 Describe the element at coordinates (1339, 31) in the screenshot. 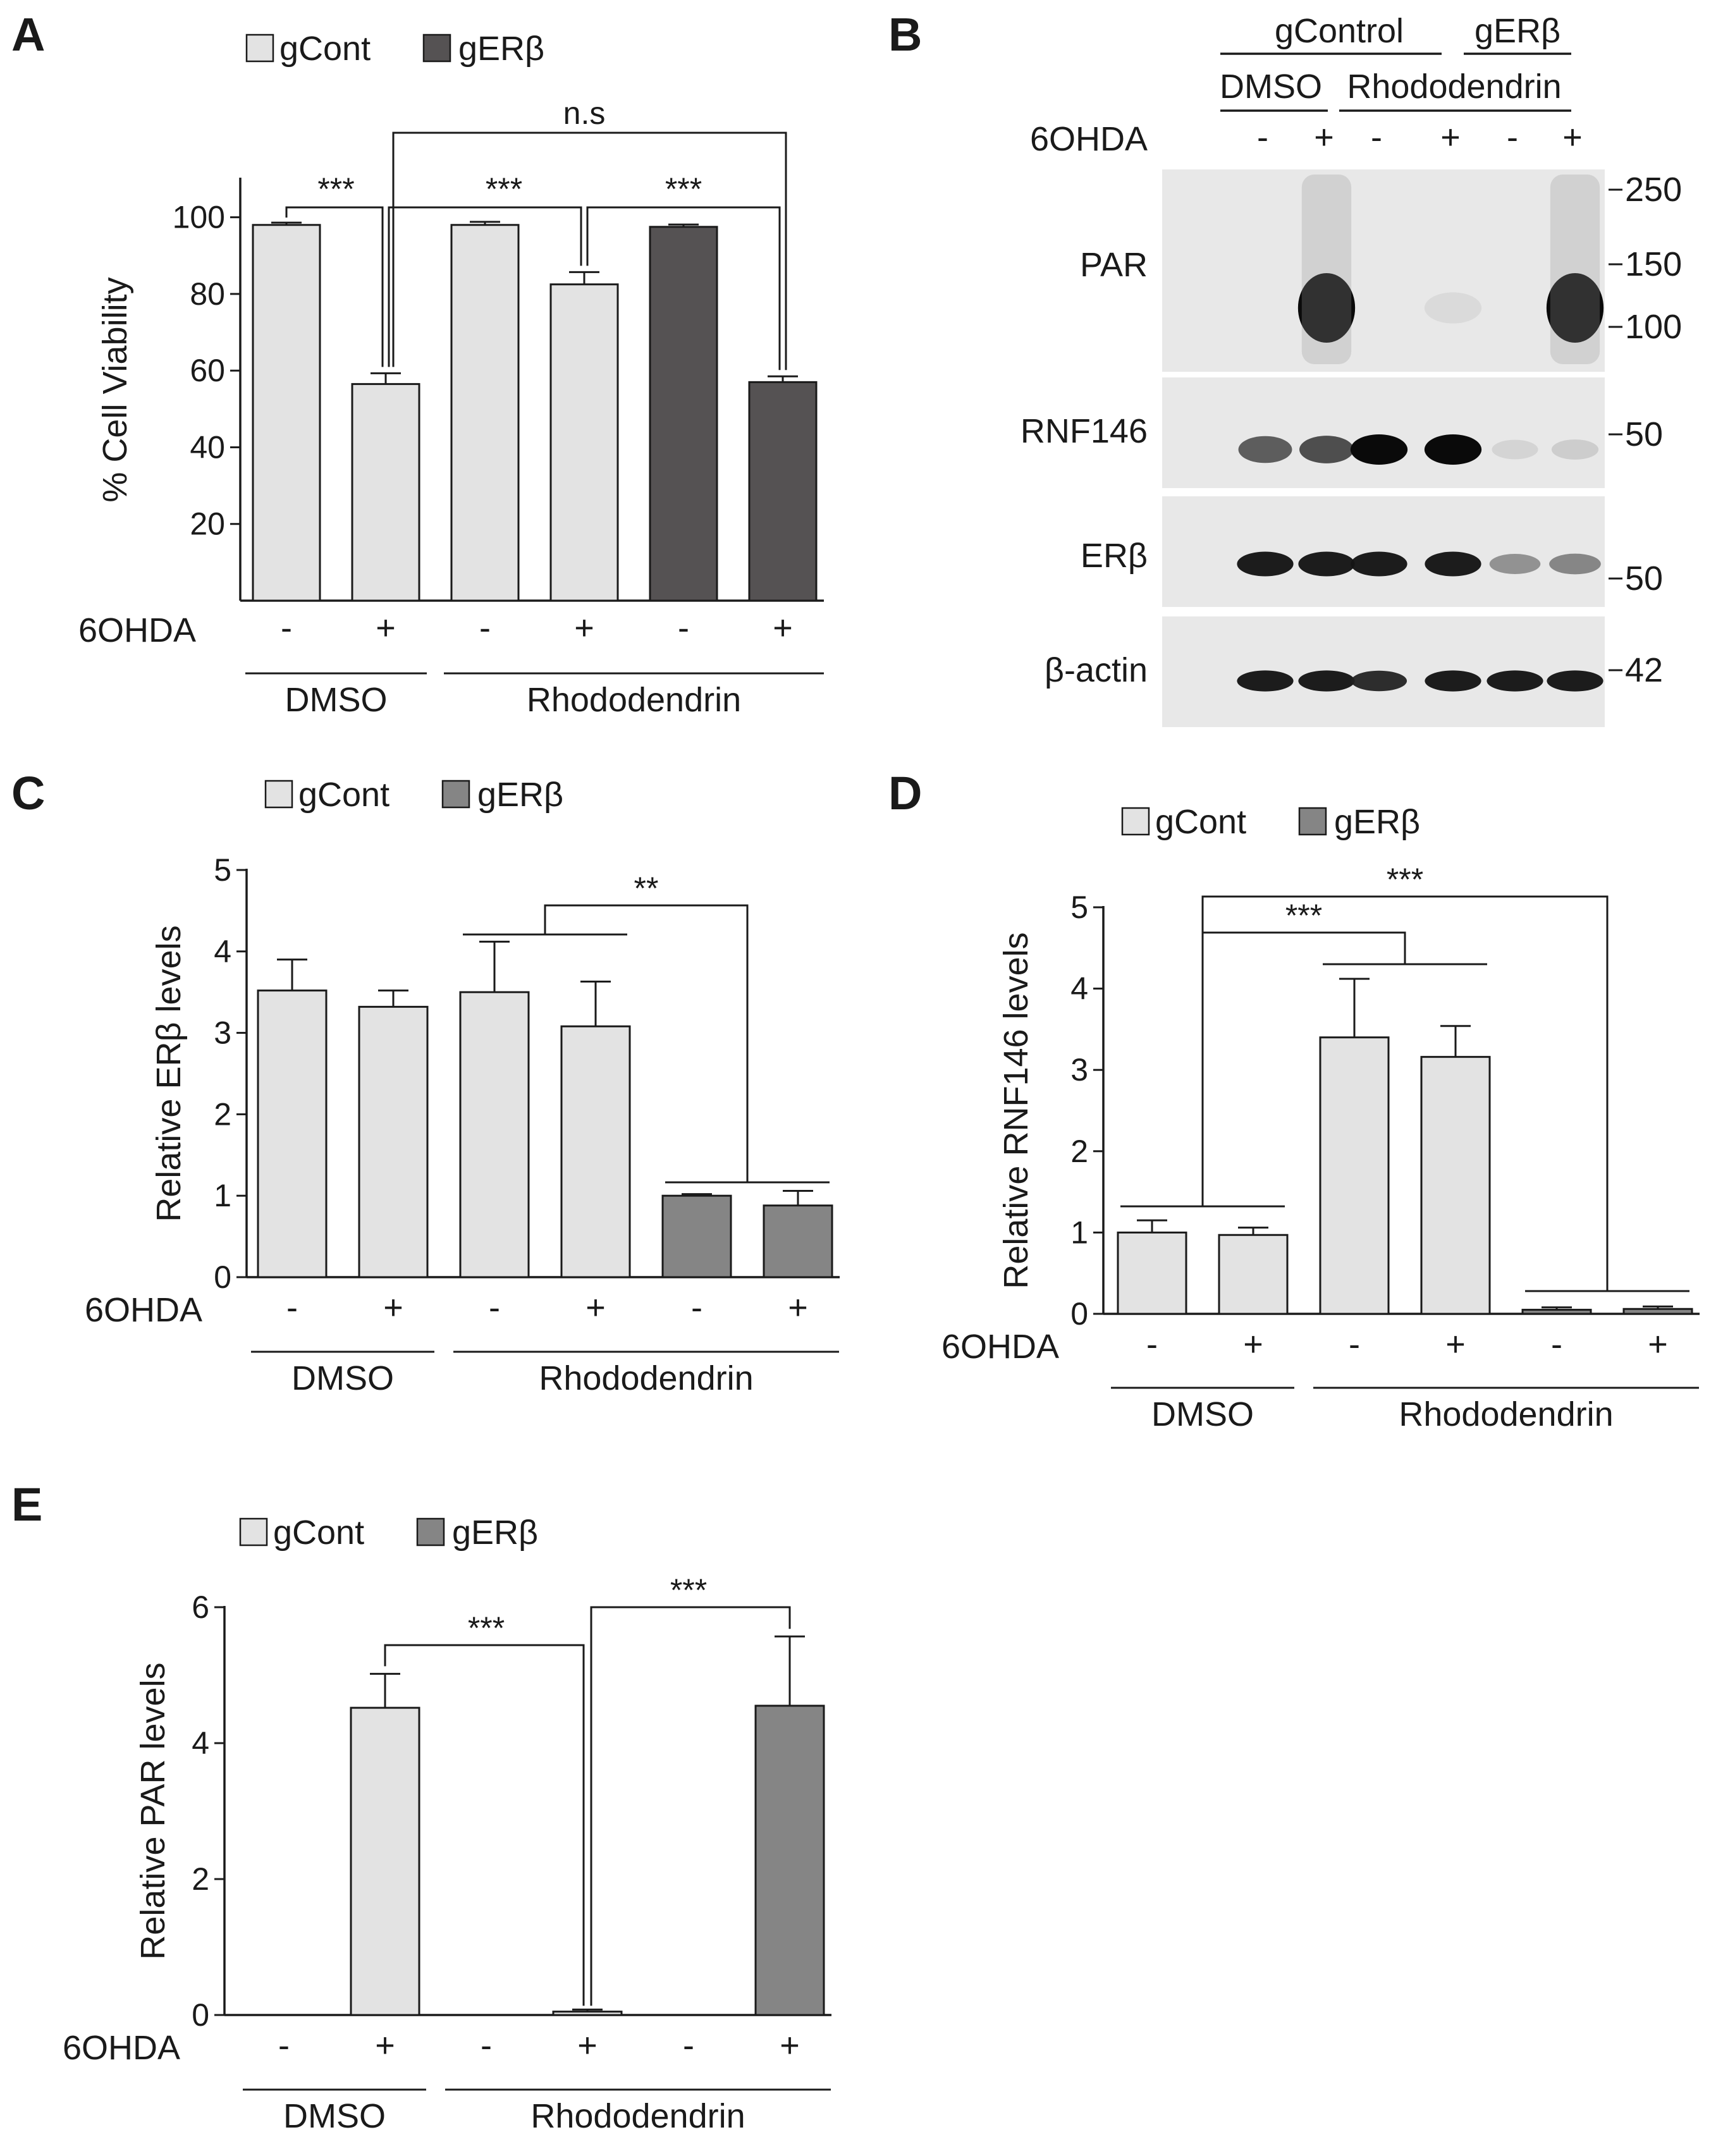

I see `blot-header-group-1: gControl` at that location.